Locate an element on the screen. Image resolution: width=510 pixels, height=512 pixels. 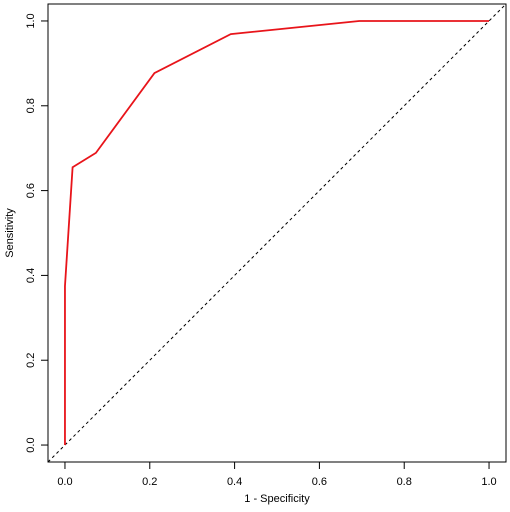
x-tick-label: 0.0 is located at coordinates (64, 482).